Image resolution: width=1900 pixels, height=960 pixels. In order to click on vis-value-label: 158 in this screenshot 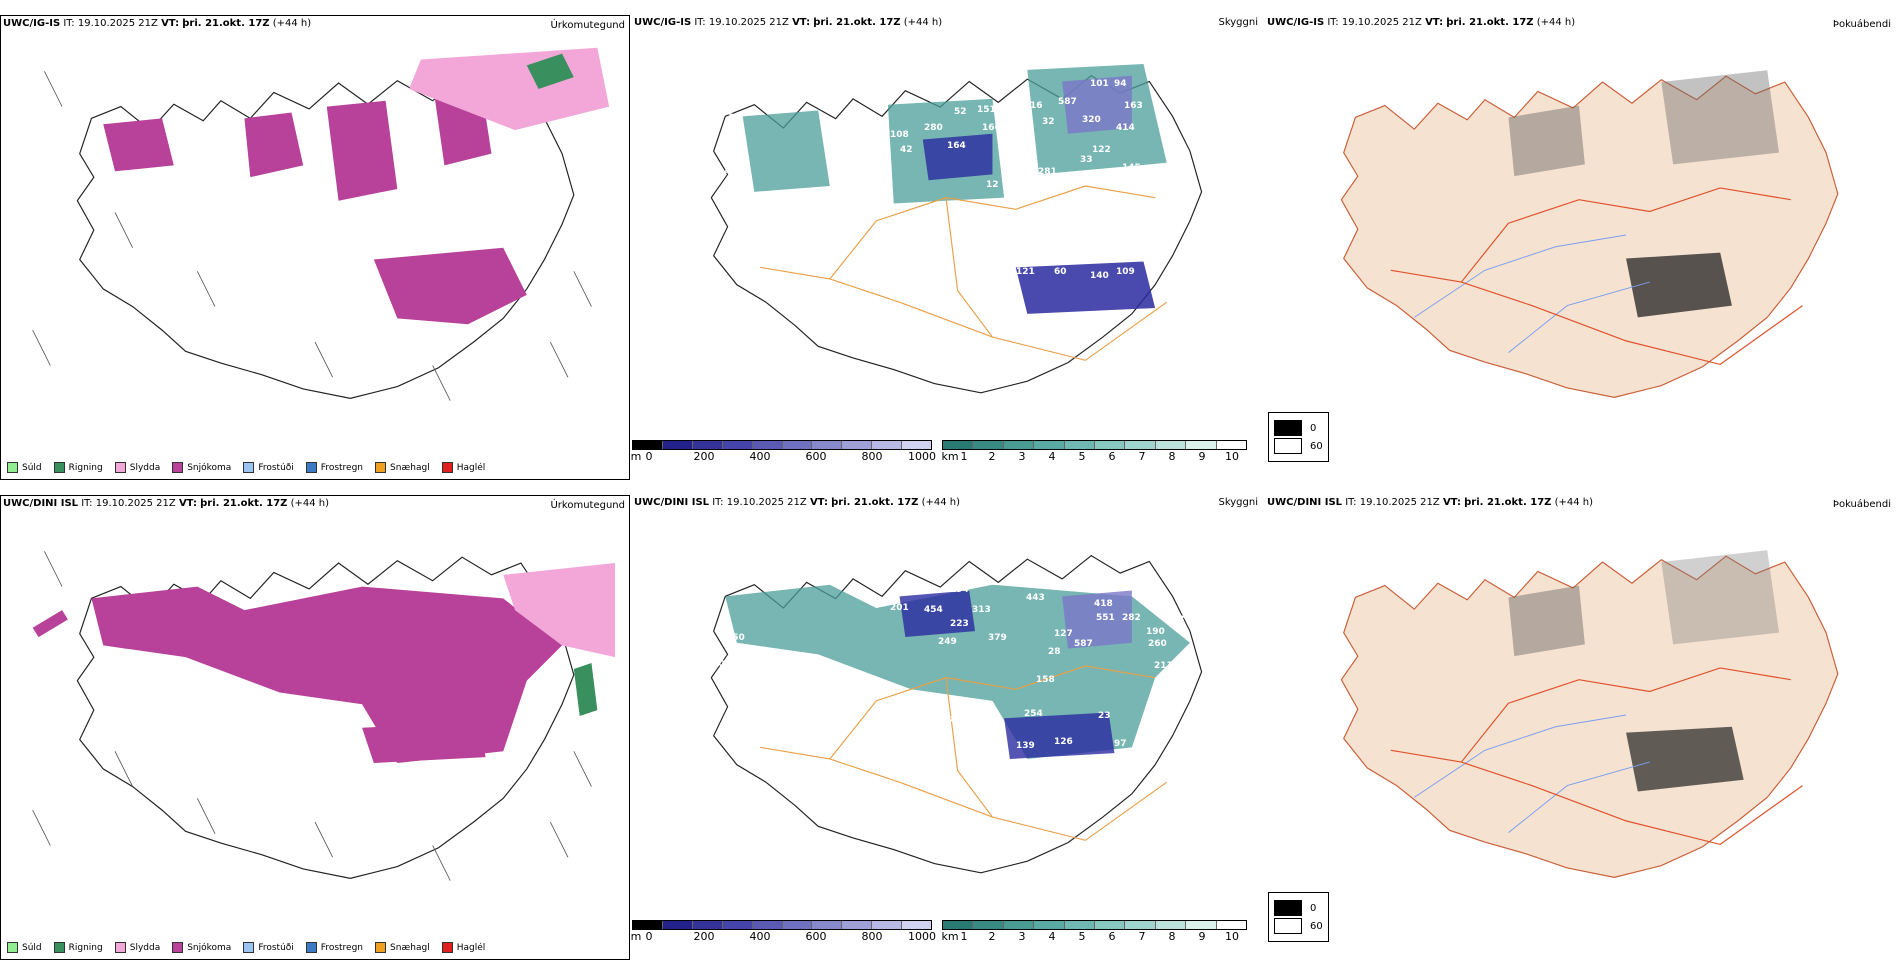, I will do `click(1045, 680)`.